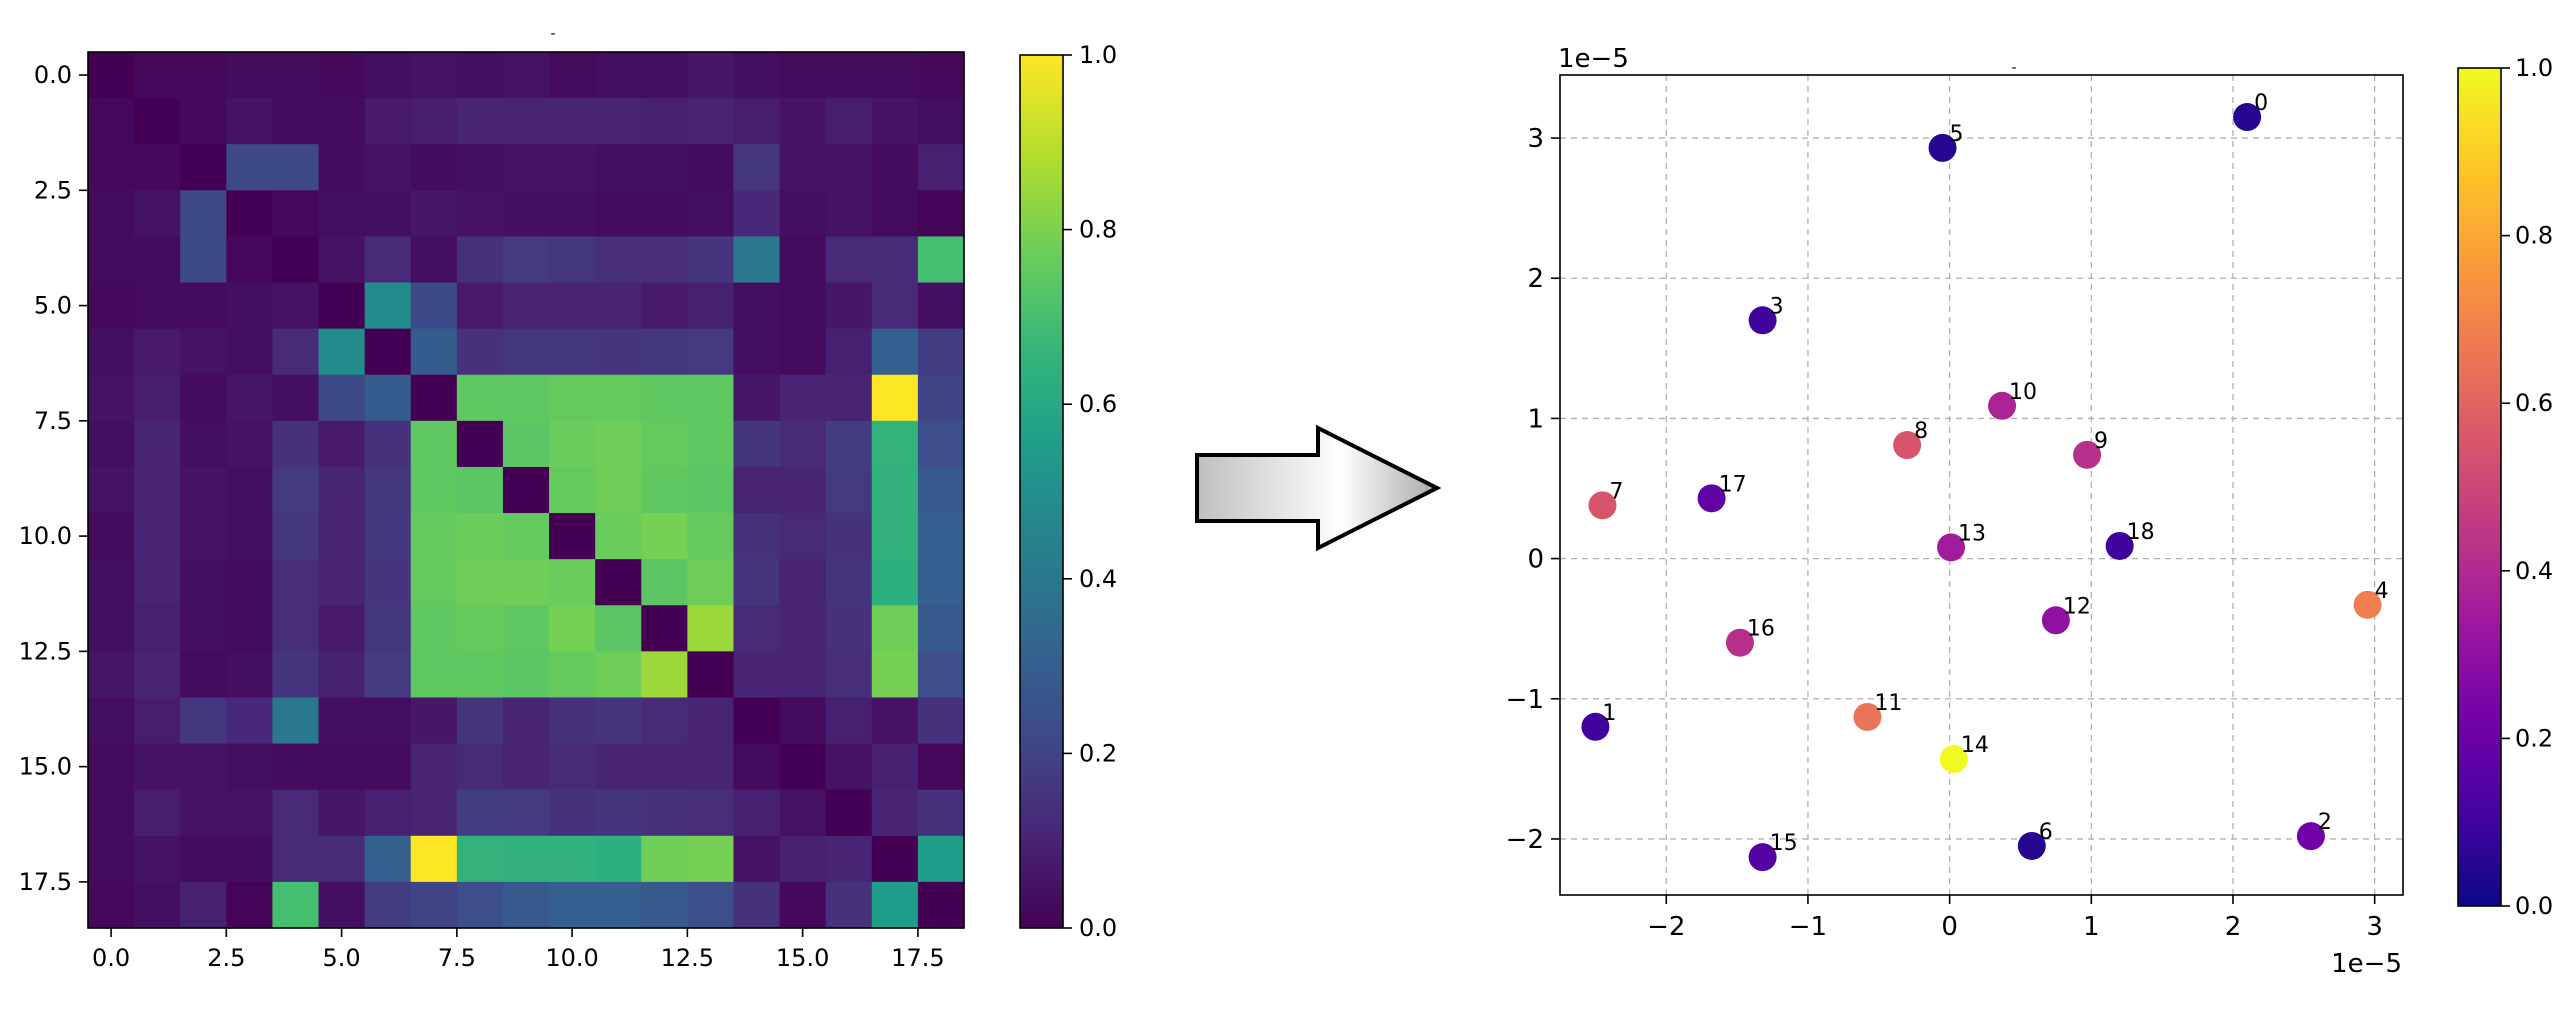  What do you see at coordinates (2261, 103) in the screenshot?
I see `scatter-point-label: 0` at bounding box center [2261, 103].